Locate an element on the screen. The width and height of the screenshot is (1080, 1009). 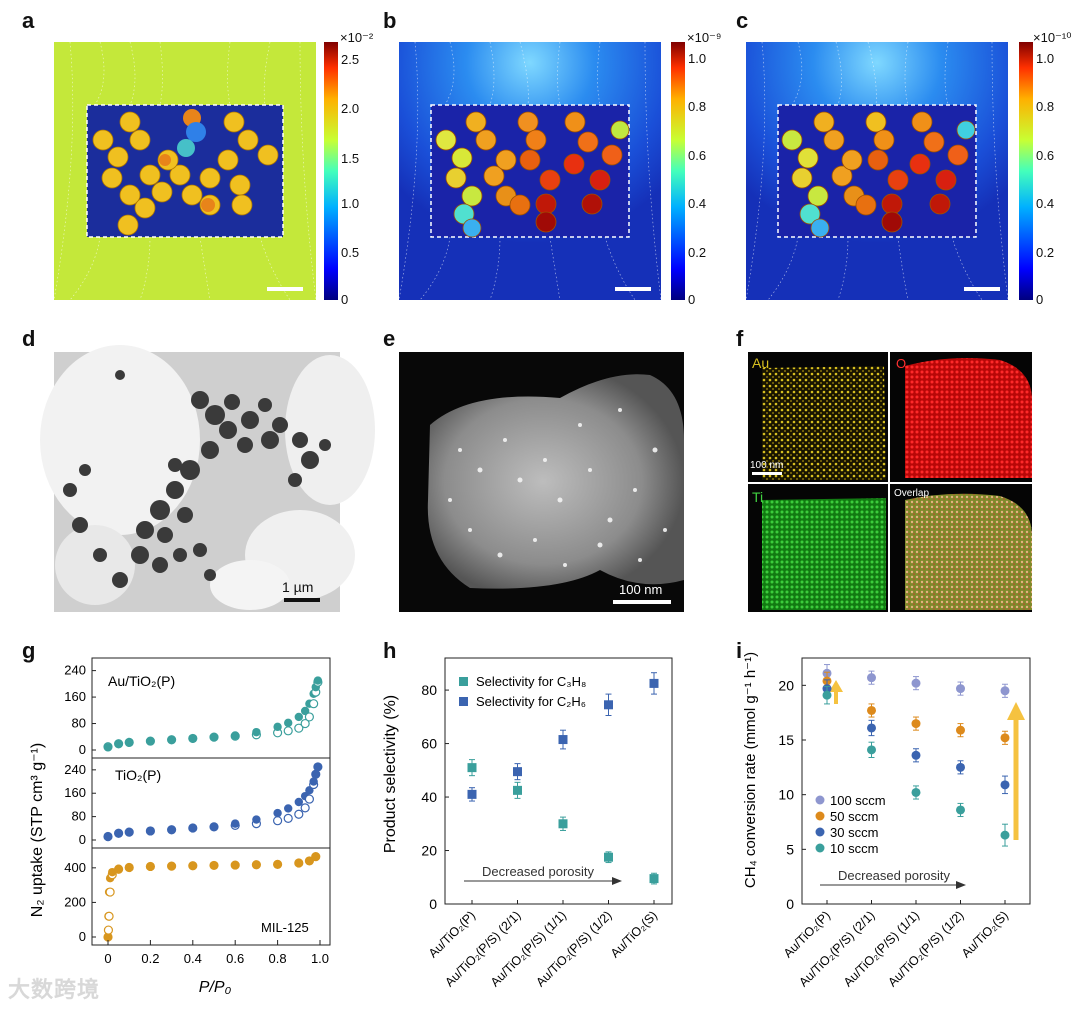
colorbar-c-tick: 1.0 is located at coordinates (1045, 58).